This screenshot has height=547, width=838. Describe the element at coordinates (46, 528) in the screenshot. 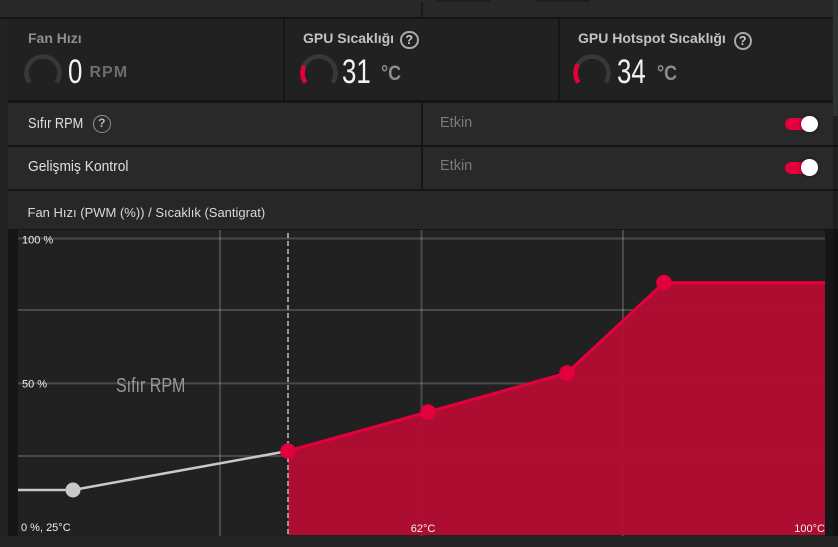

I see `svg-text: 0 %, 25°C` at that location.